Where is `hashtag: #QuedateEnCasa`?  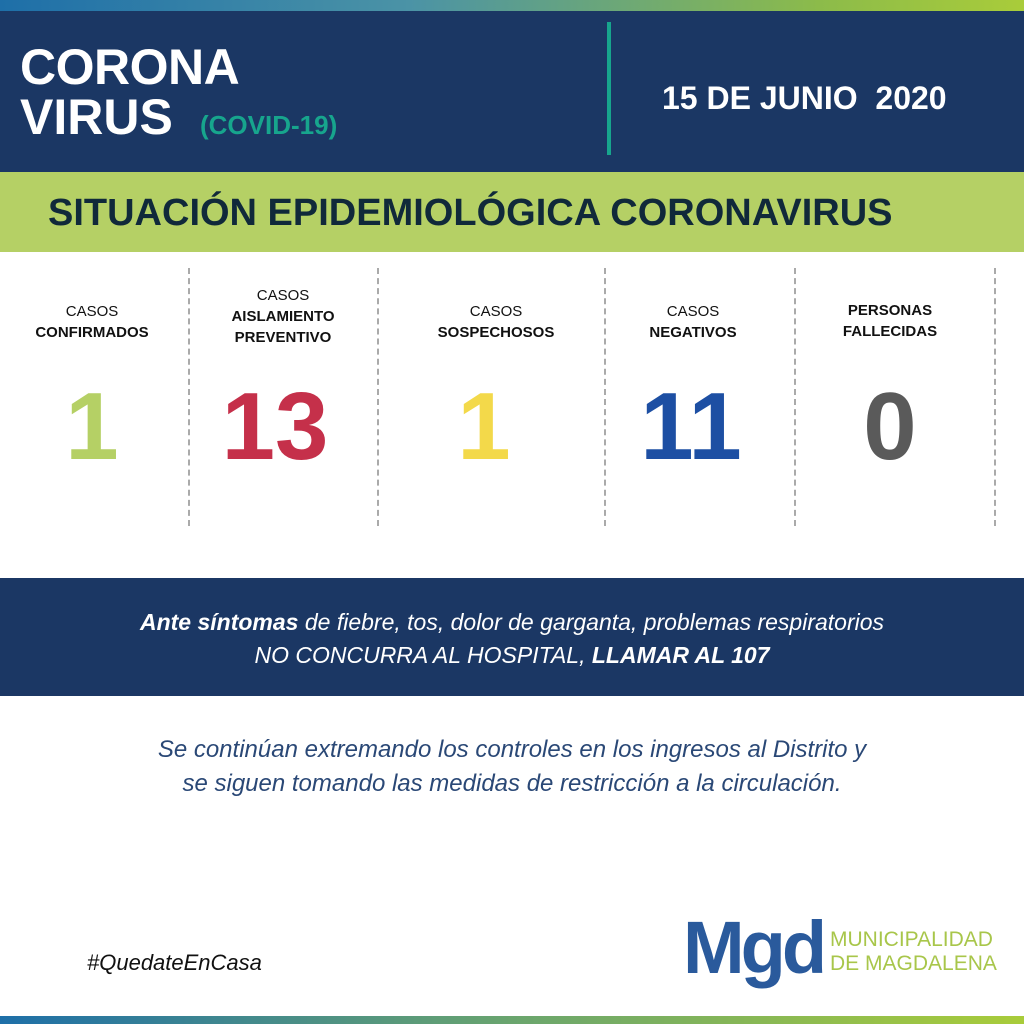 hashtag: #QuedateEnCasa is located at coordinates (174, 962).